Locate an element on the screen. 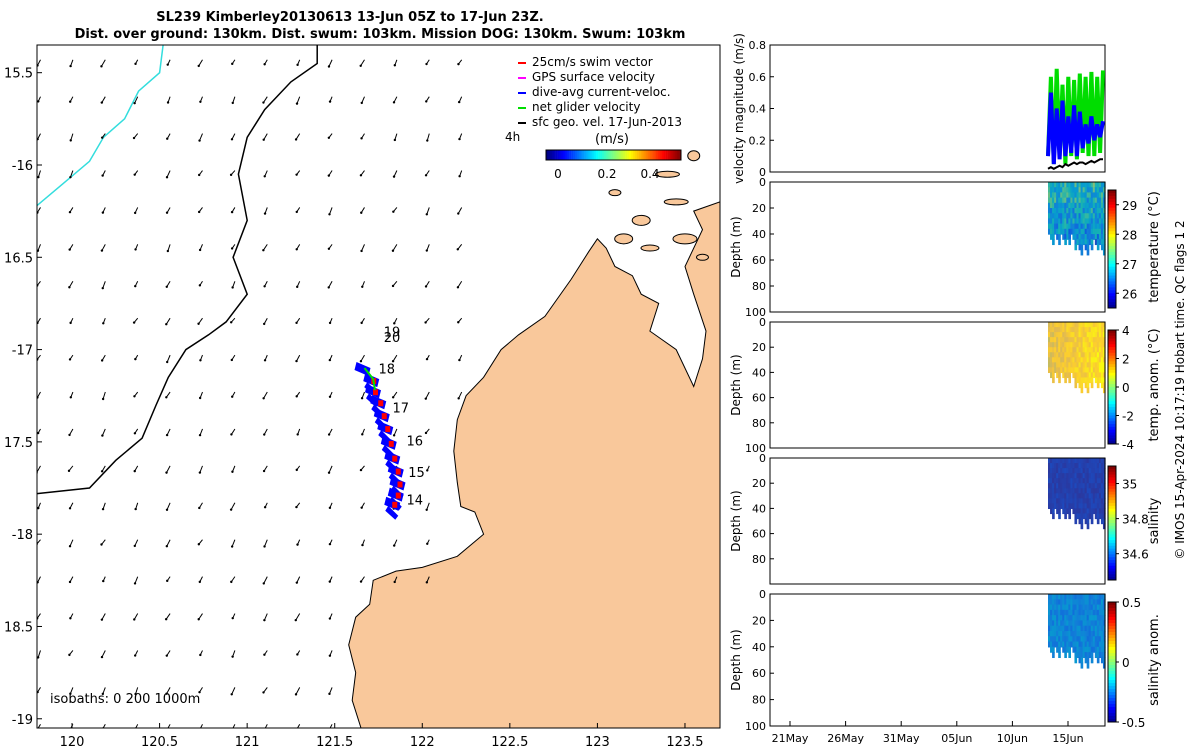 This screenshot has width=1200, height=750. velocity-ylabel: velocity magnitude (m/s) is located at coordinates (739, 108).